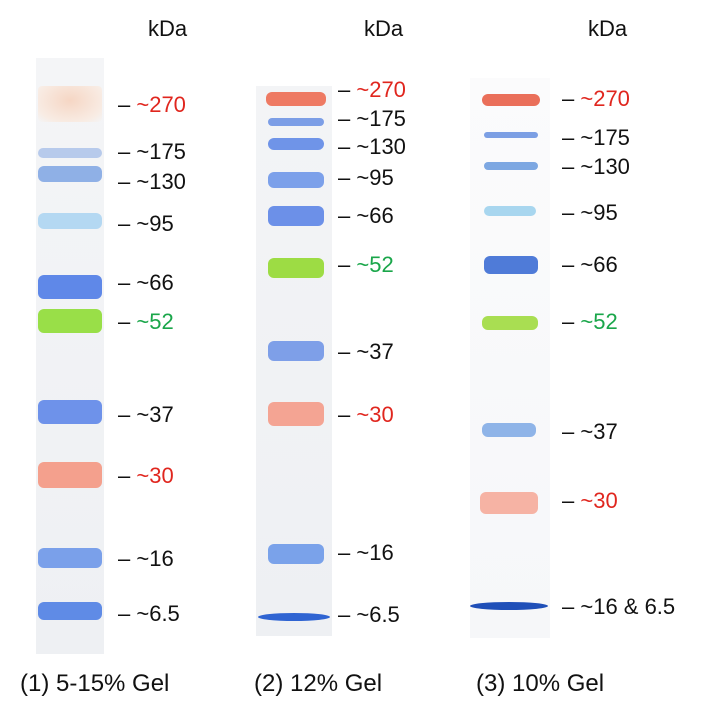  Describe the element at coordinates (318, 683) in the screenshot. I see `gel-caption: (2) 12% Gel` at that location.